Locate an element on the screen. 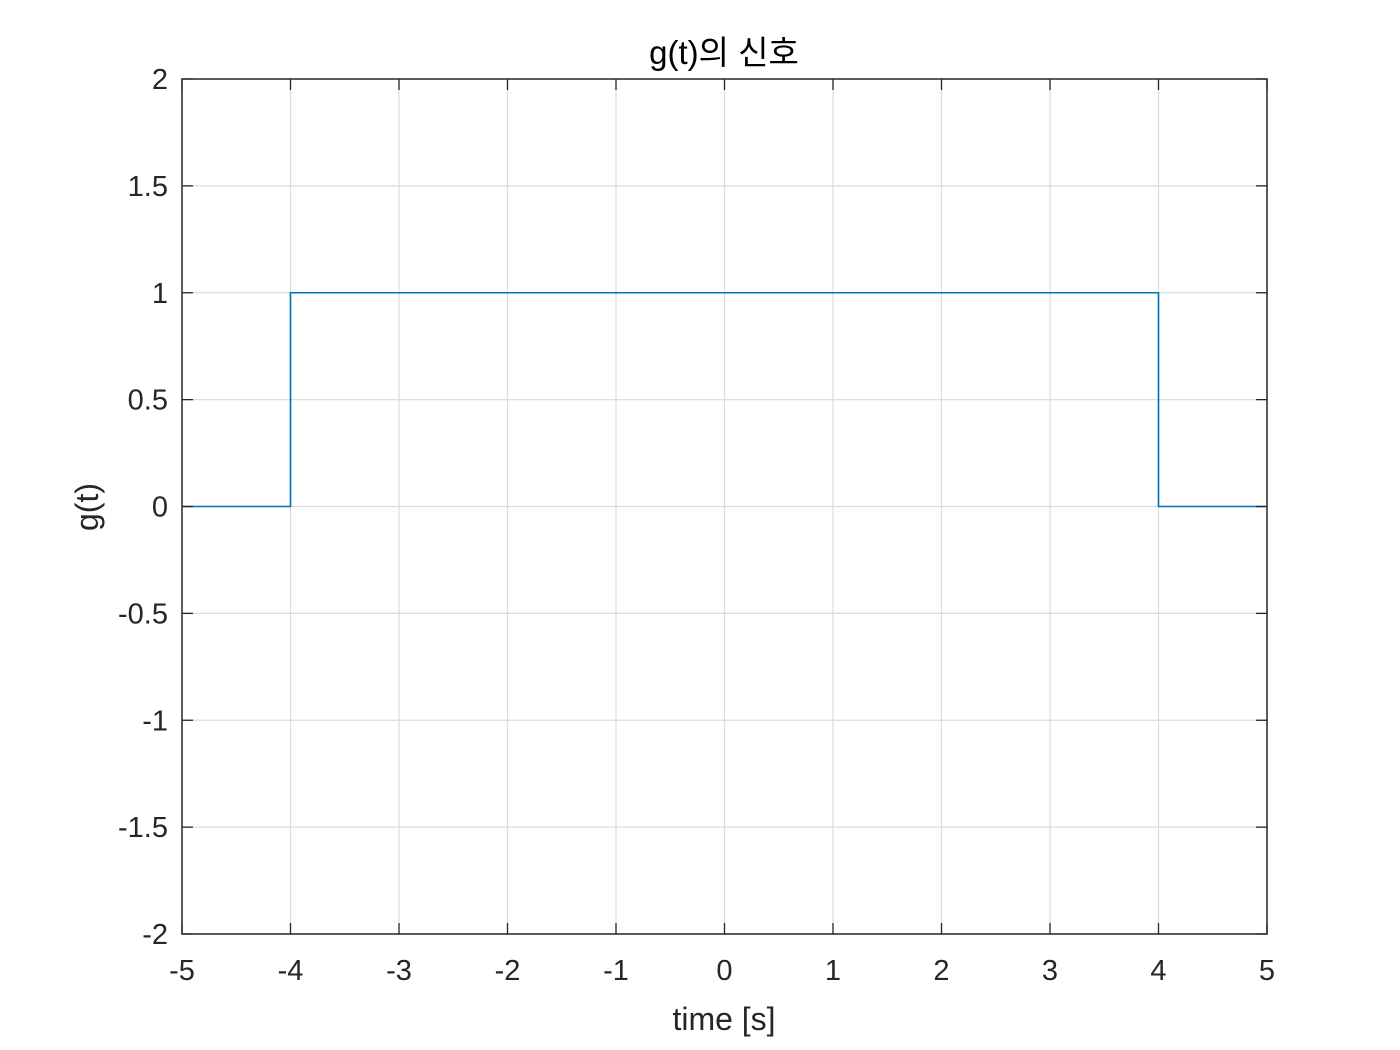 This screenshot has height=1050, width=1400. x-tick-labels: -5 -4 -3 -2 -1 0 1 2 3 4 5 is located at coordinates (722, 971).